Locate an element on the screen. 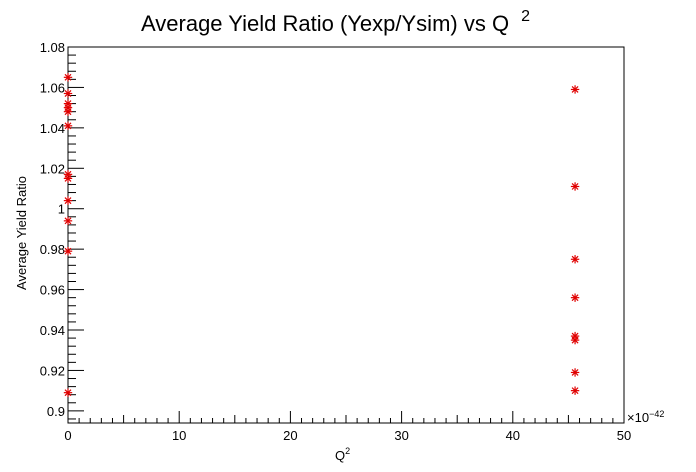 The height and width of the screenshot is (472, 696). x-axis-exponent-base: ×10 is located at coordinates (638, 417).